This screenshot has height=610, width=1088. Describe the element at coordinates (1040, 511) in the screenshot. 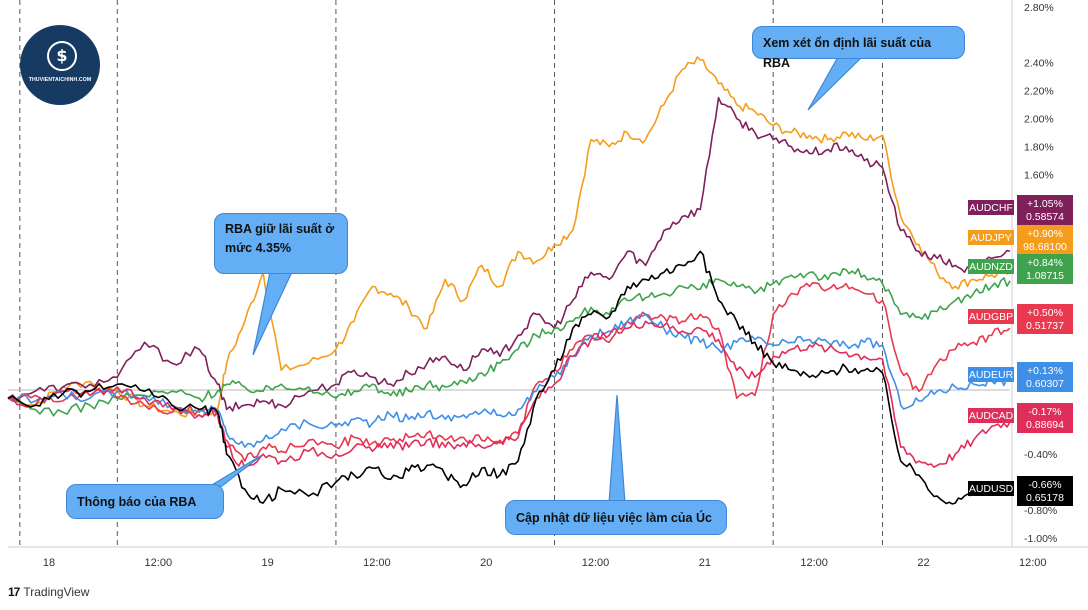

I see `y-tick-label: -0.80%` at that location.